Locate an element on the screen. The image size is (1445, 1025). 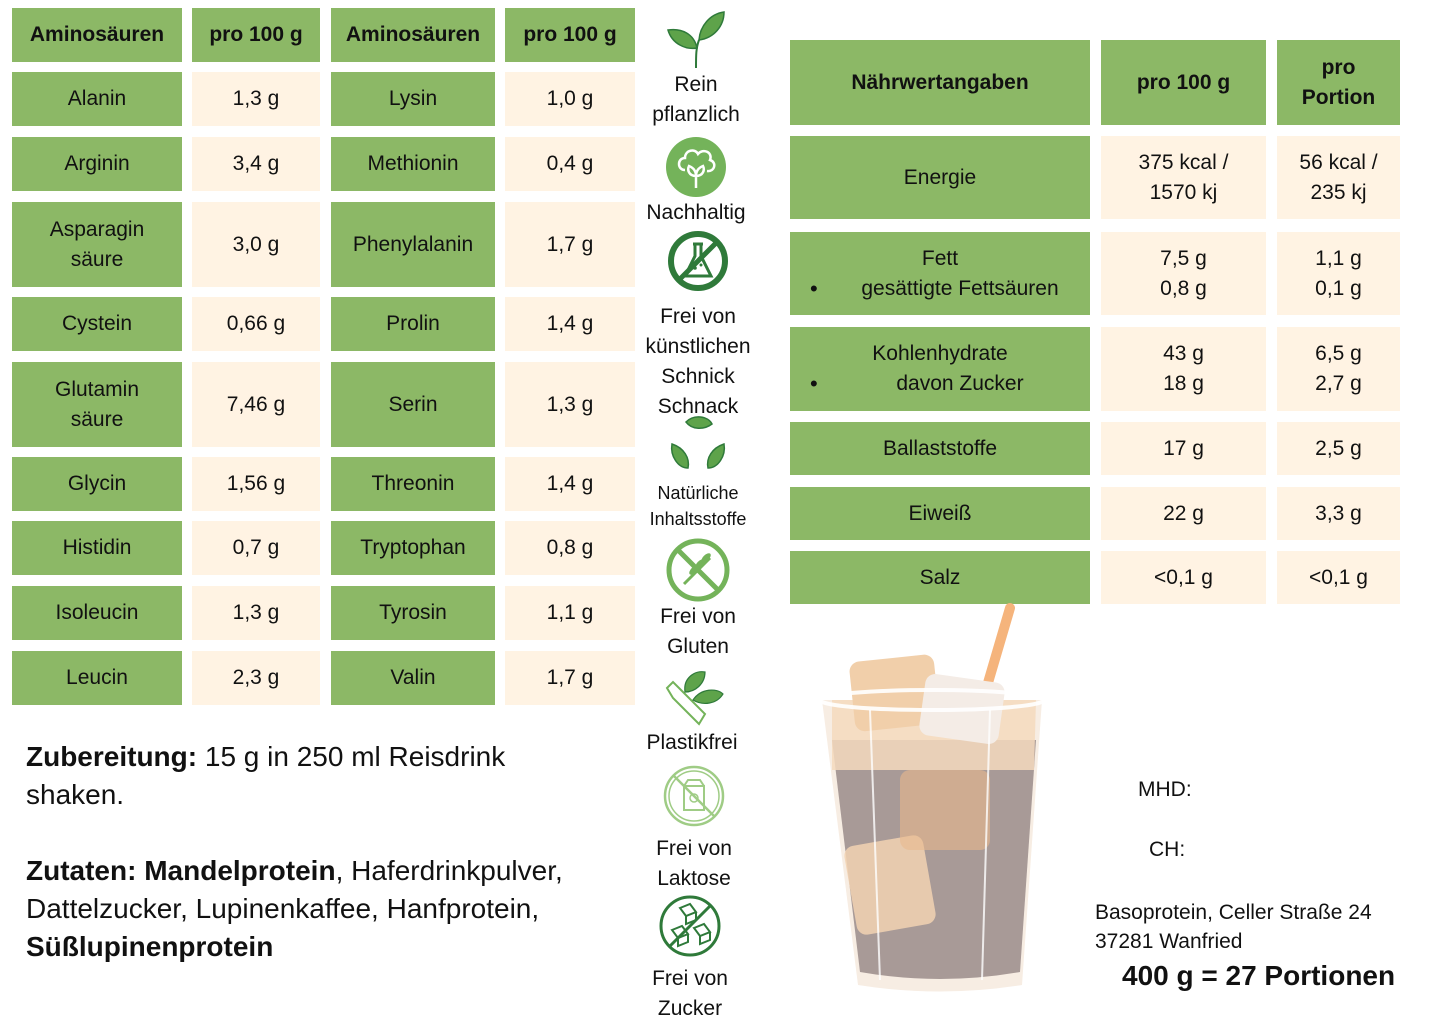
amino-name: Leucin is located at coordinates (97, 678).